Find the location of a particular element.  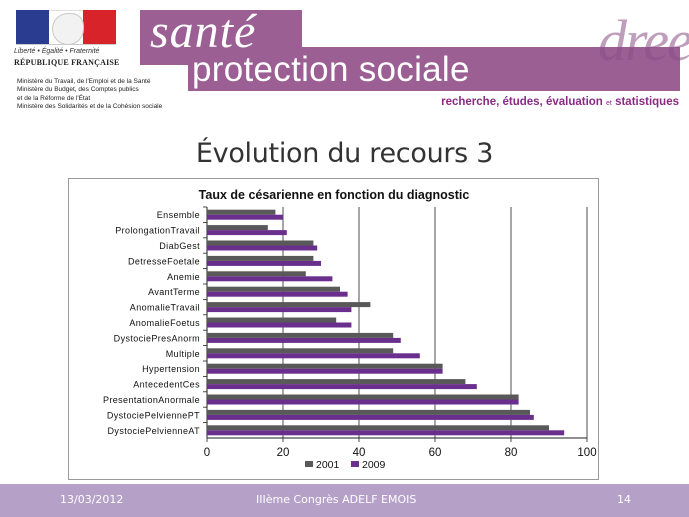

x-tick-label: 40 is located at coordinates (359, 453).